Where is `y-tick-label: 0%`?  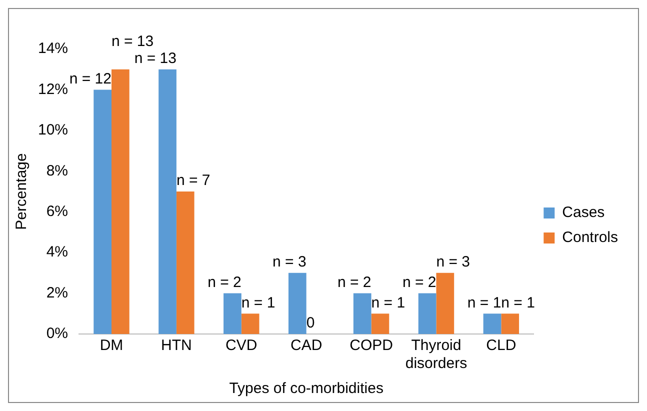
y-tick-label: 0% is located at coordinates (57, 333).